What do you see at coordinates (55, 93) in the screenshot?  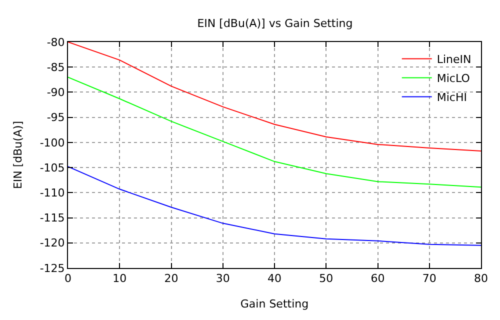 I see `y-tick-label: -90` at bounding box center [55, 93].